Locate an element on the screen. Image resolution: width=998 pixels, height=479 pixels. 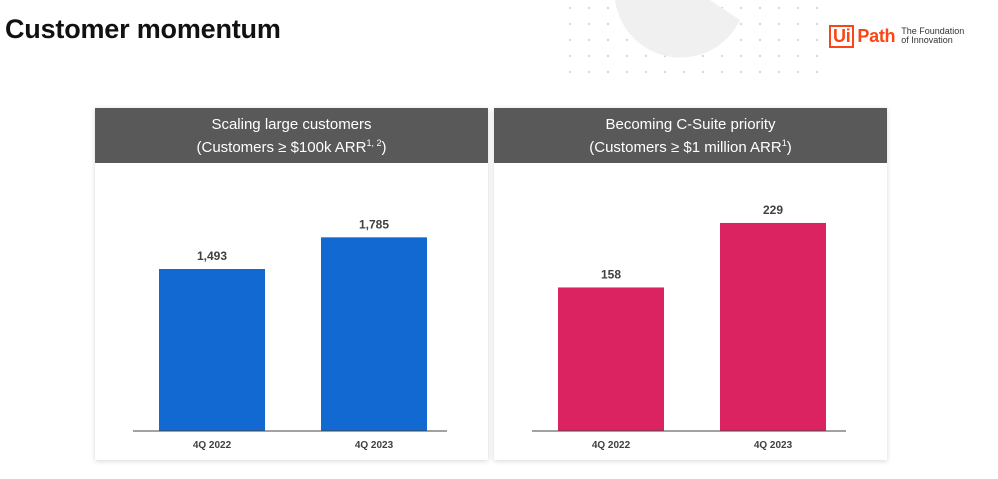
logo-wordmark: Ui Path is located at coordinates (862, 36).